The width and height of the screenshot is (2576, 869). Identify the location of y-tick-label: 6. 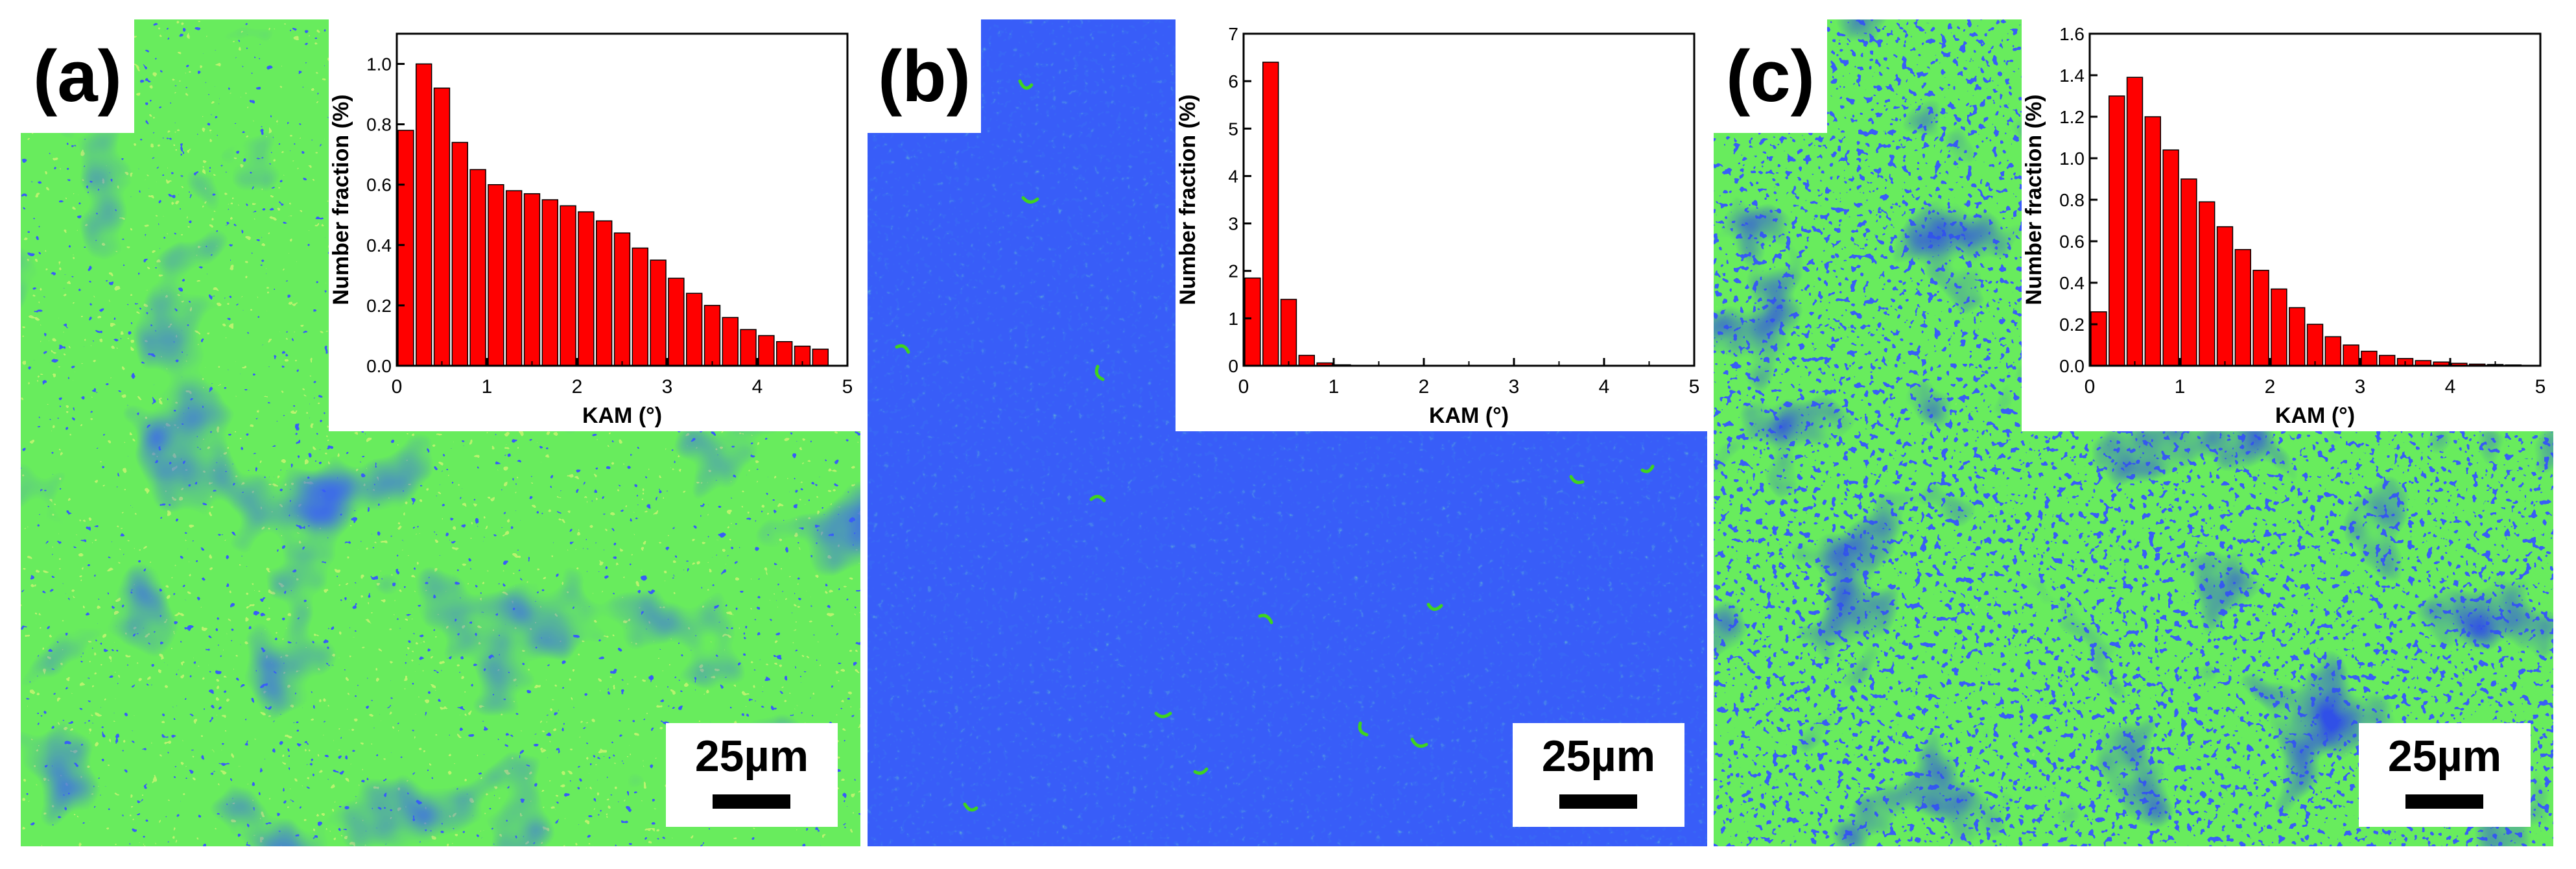
(1233, 81).